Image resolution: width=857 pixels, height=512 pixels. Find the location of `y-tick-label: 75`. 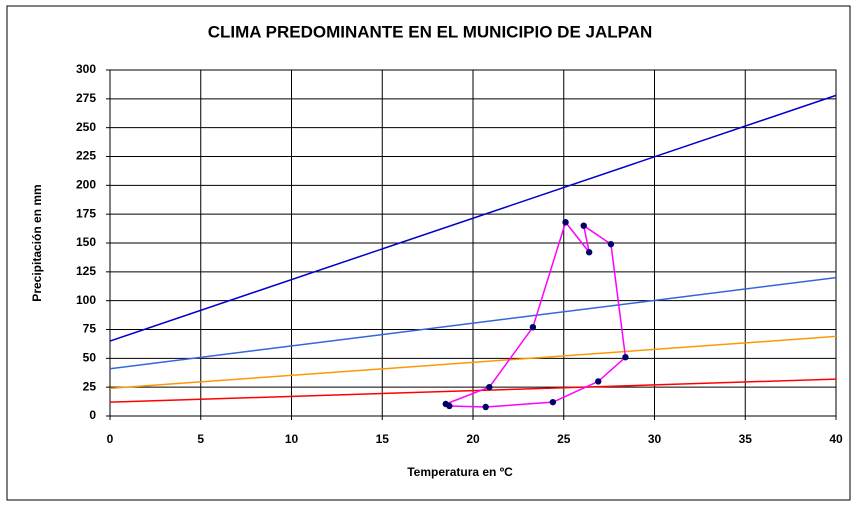

y-tick-label: 75 is located at coordinates (90, 329).